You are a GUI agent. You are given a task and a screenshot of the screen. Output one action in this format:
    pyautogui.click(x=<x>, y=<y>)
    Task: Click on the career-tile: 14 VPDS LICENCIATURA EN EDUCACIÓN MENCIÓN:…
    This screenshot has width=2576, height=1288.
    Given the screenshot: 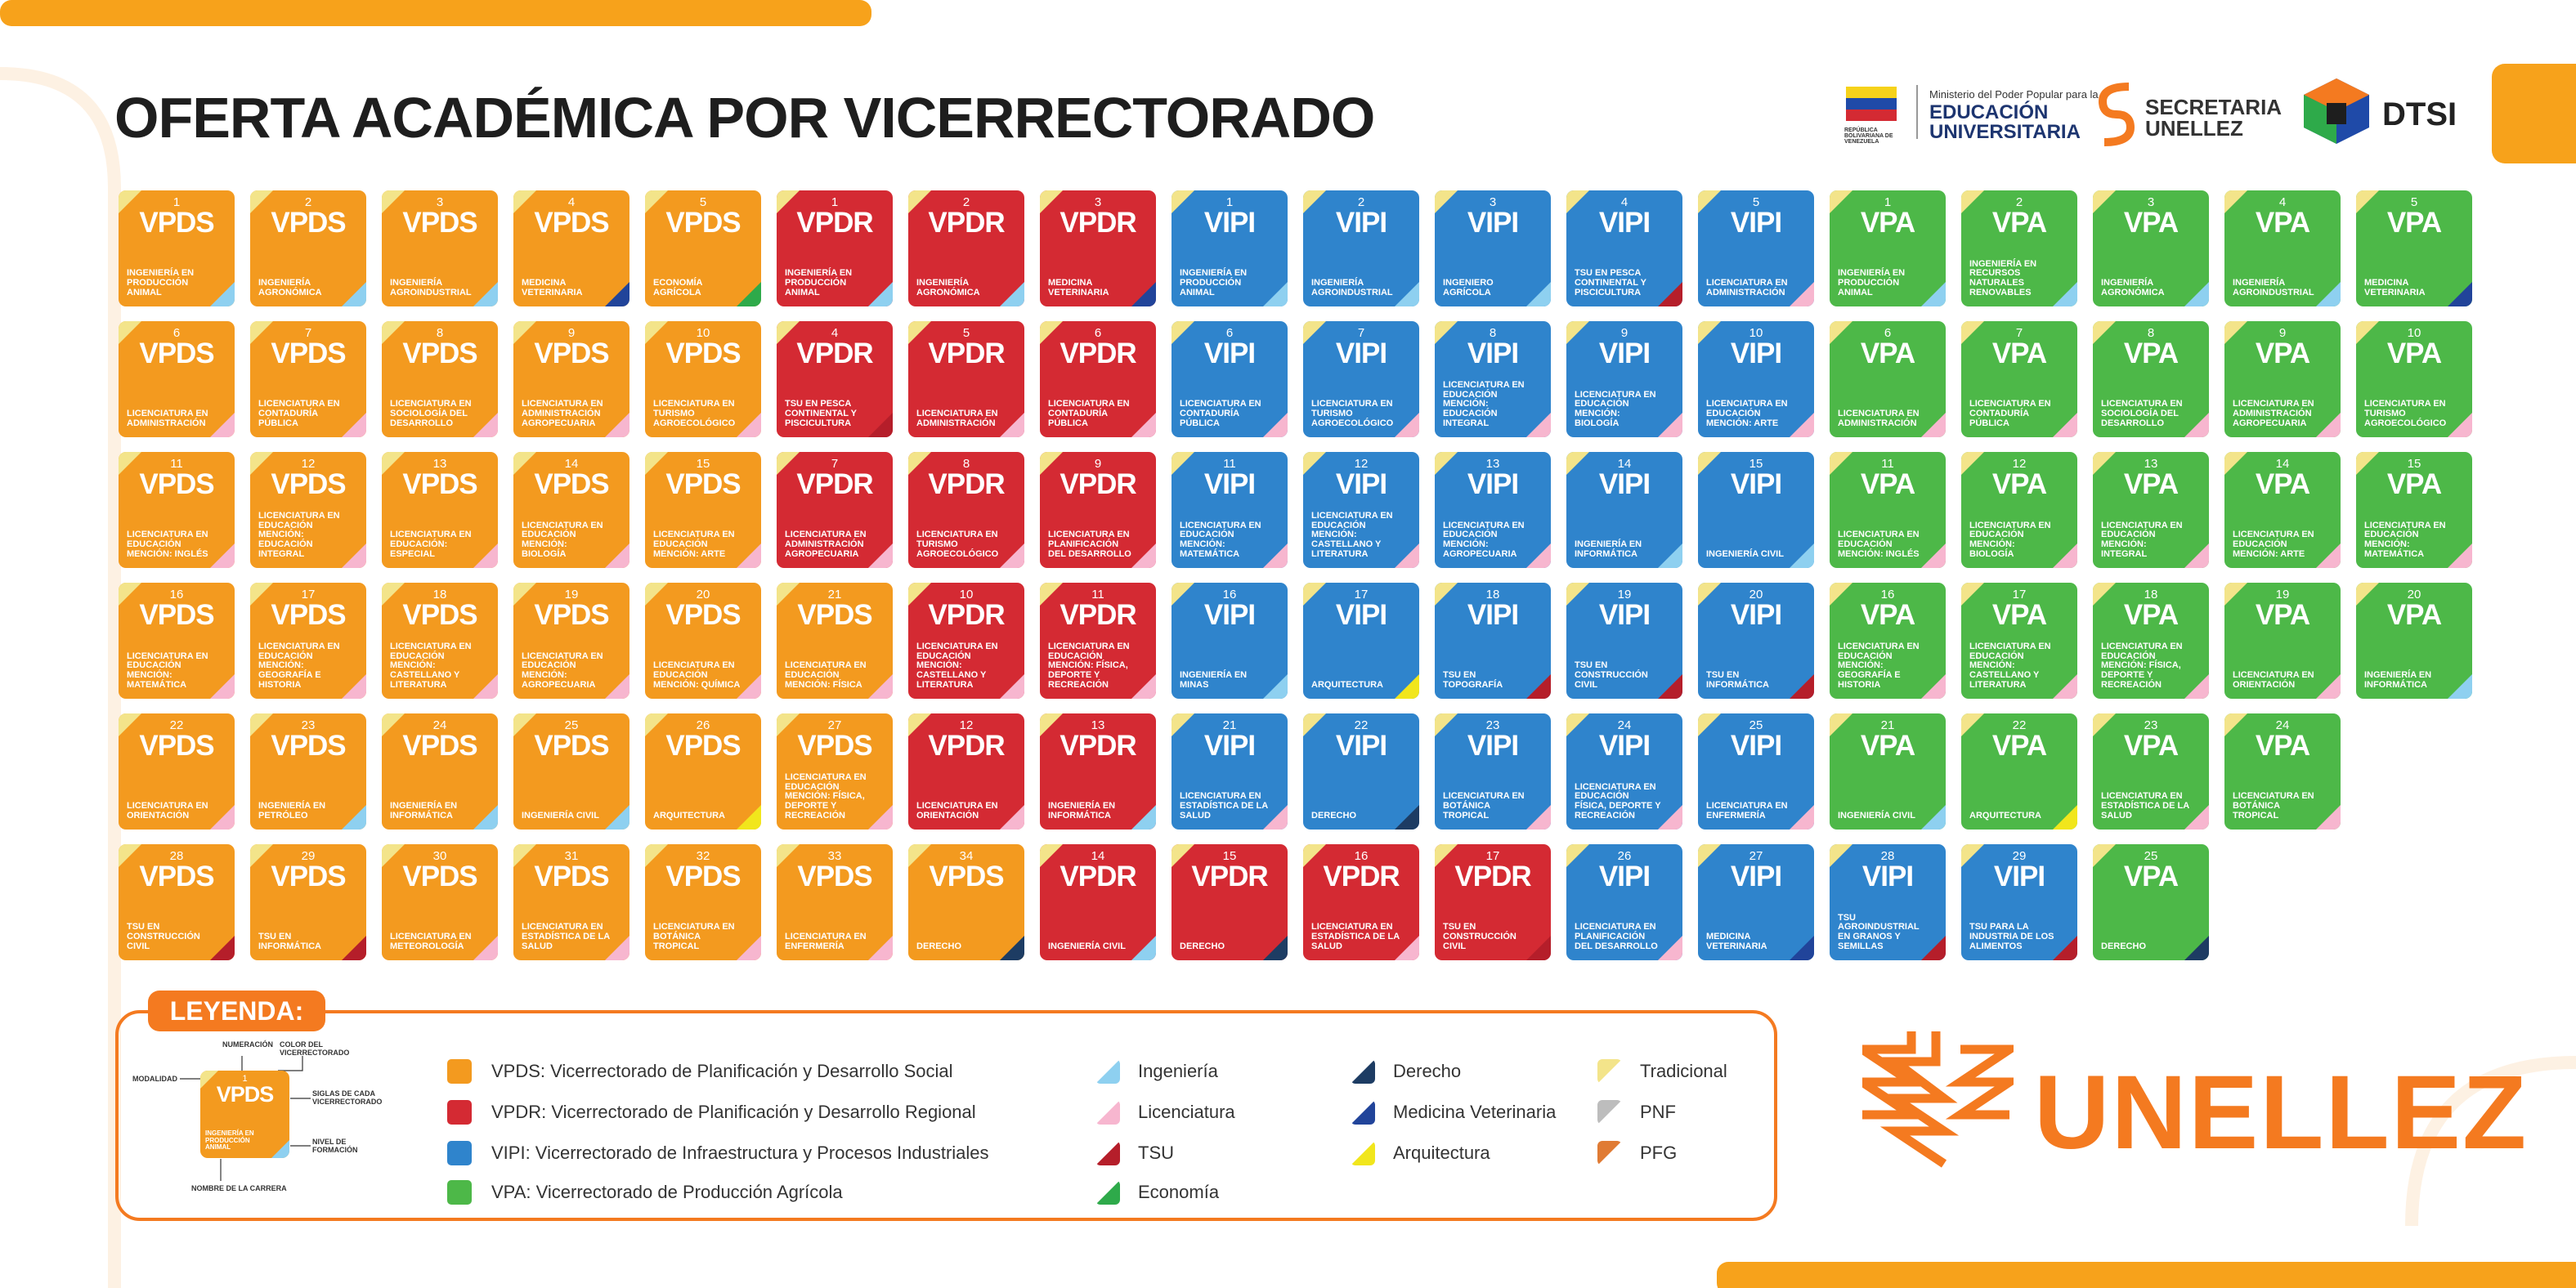 What is the action you would take?
    pyautogui.click(x=571, y=510)
    